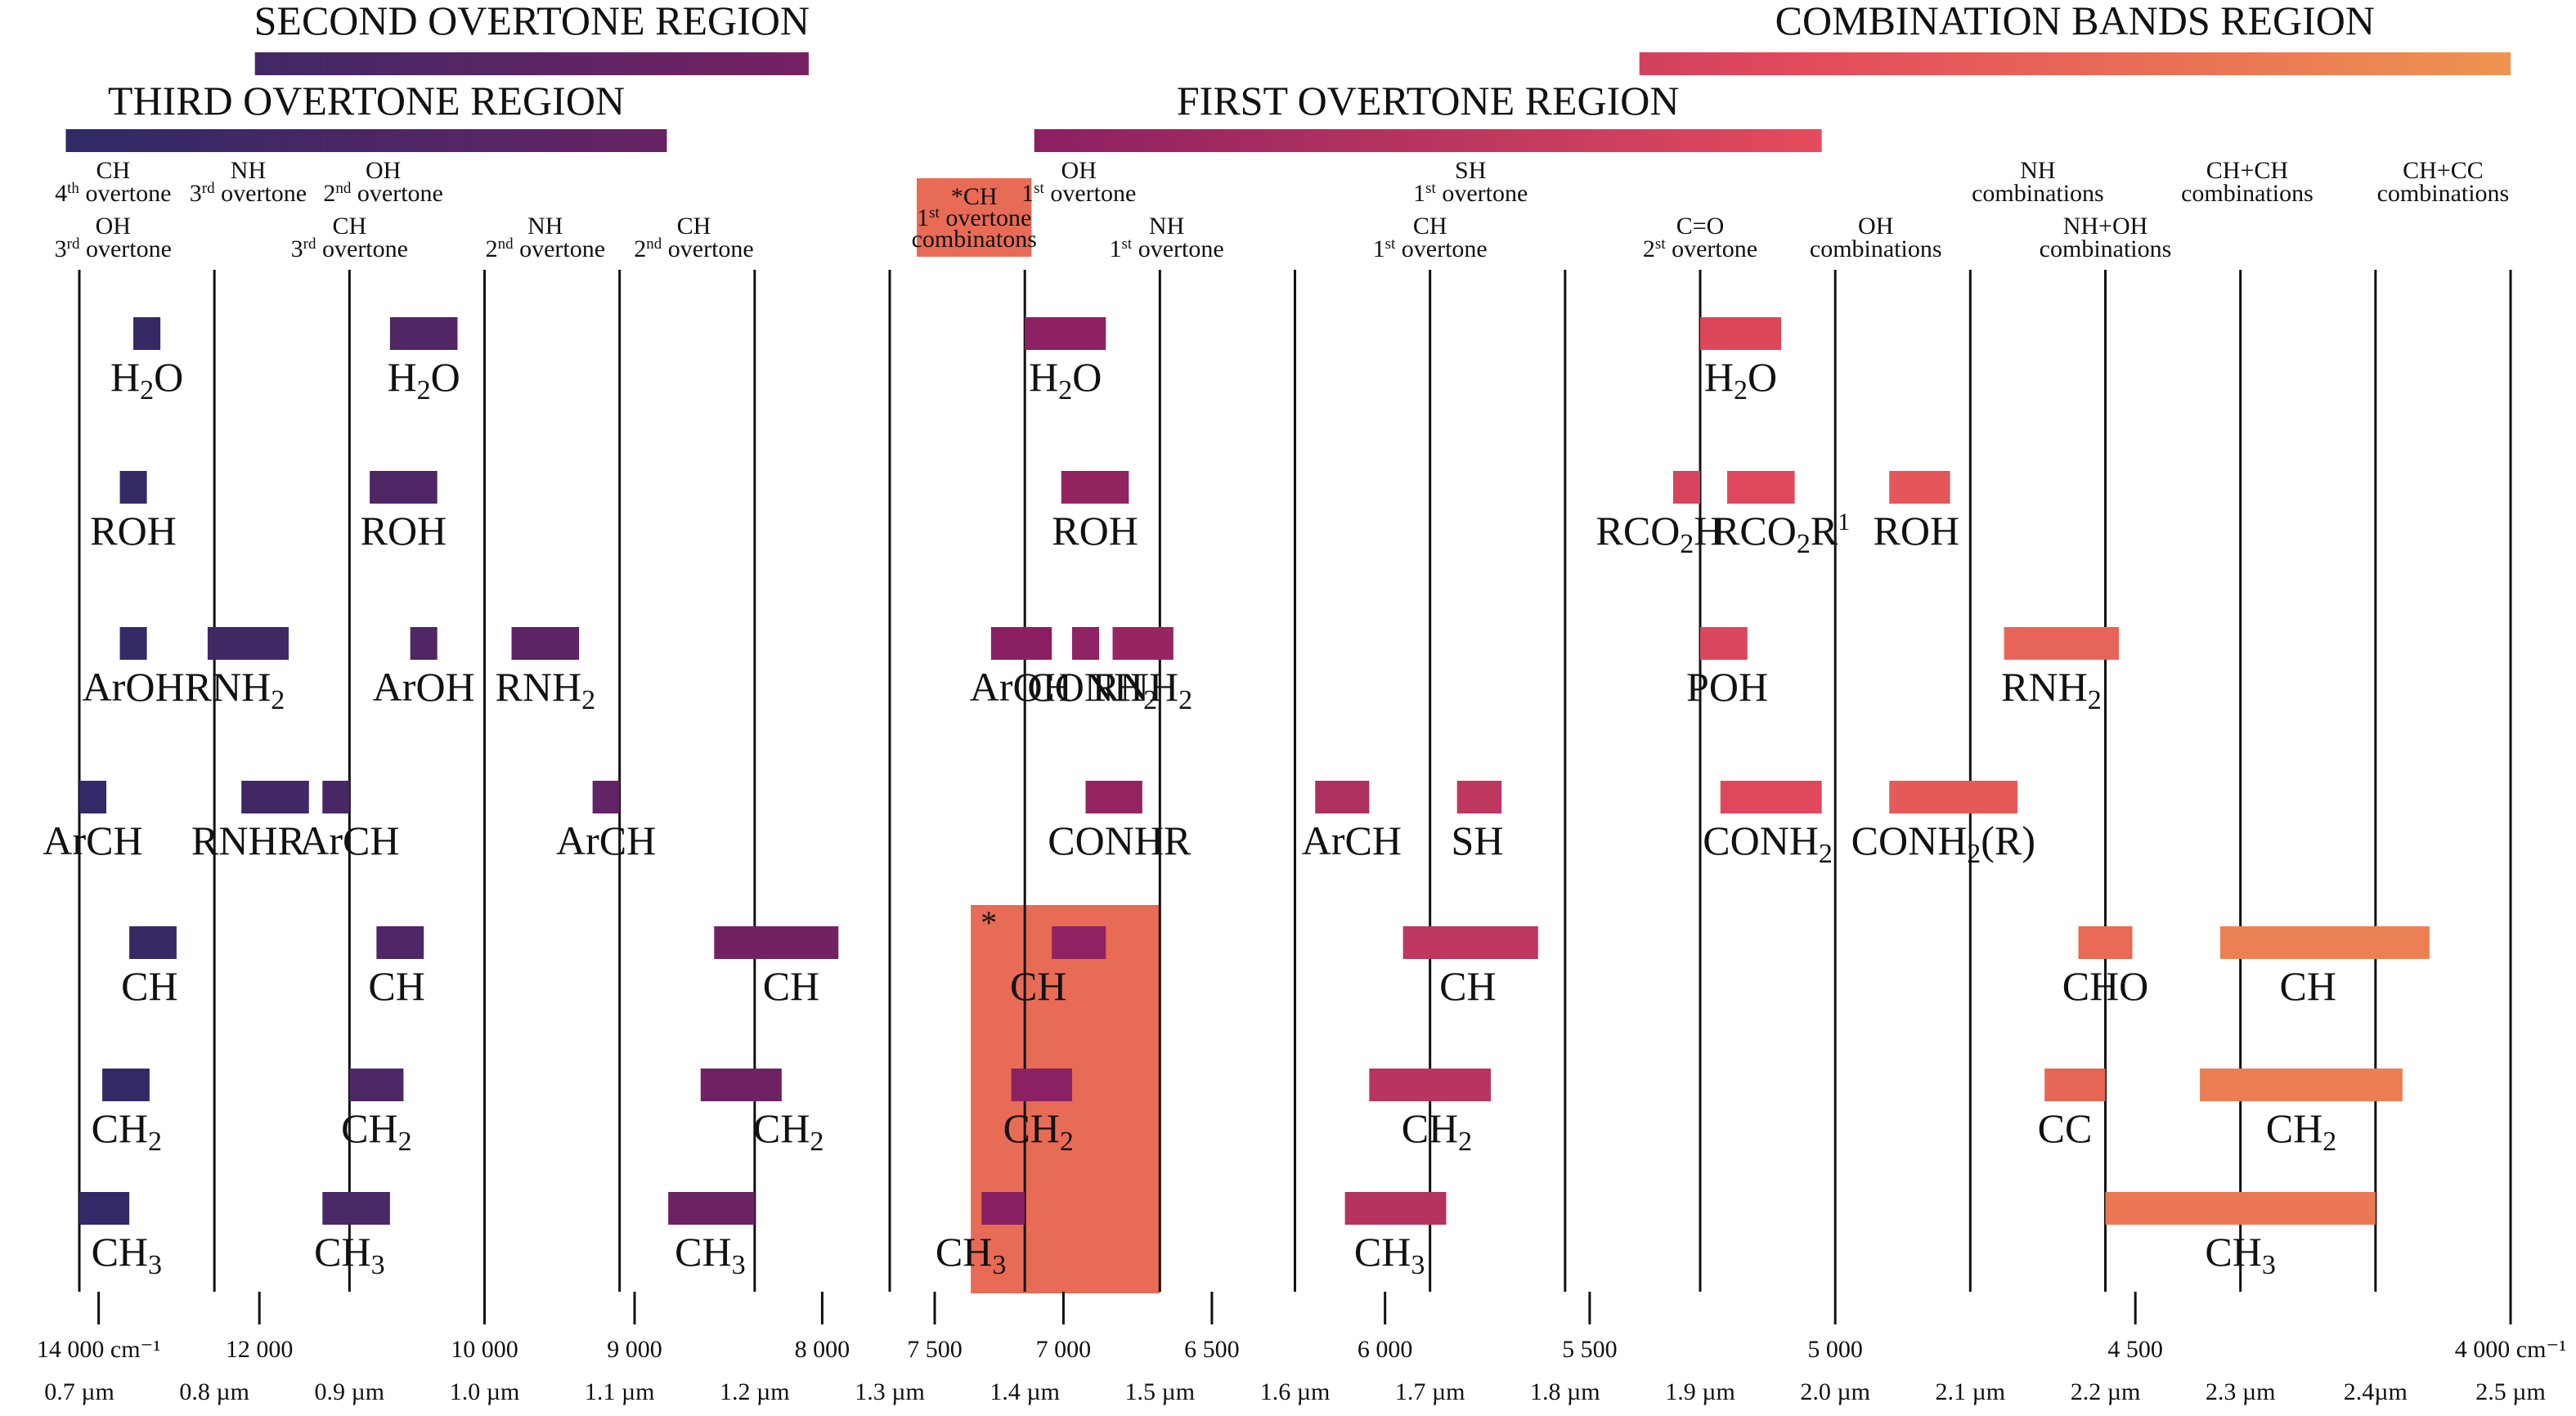  Describe the element at coordinates (1025, 1391) in the screenshot. I see `wavelength-tick-label: 1.4 µm` at that location.